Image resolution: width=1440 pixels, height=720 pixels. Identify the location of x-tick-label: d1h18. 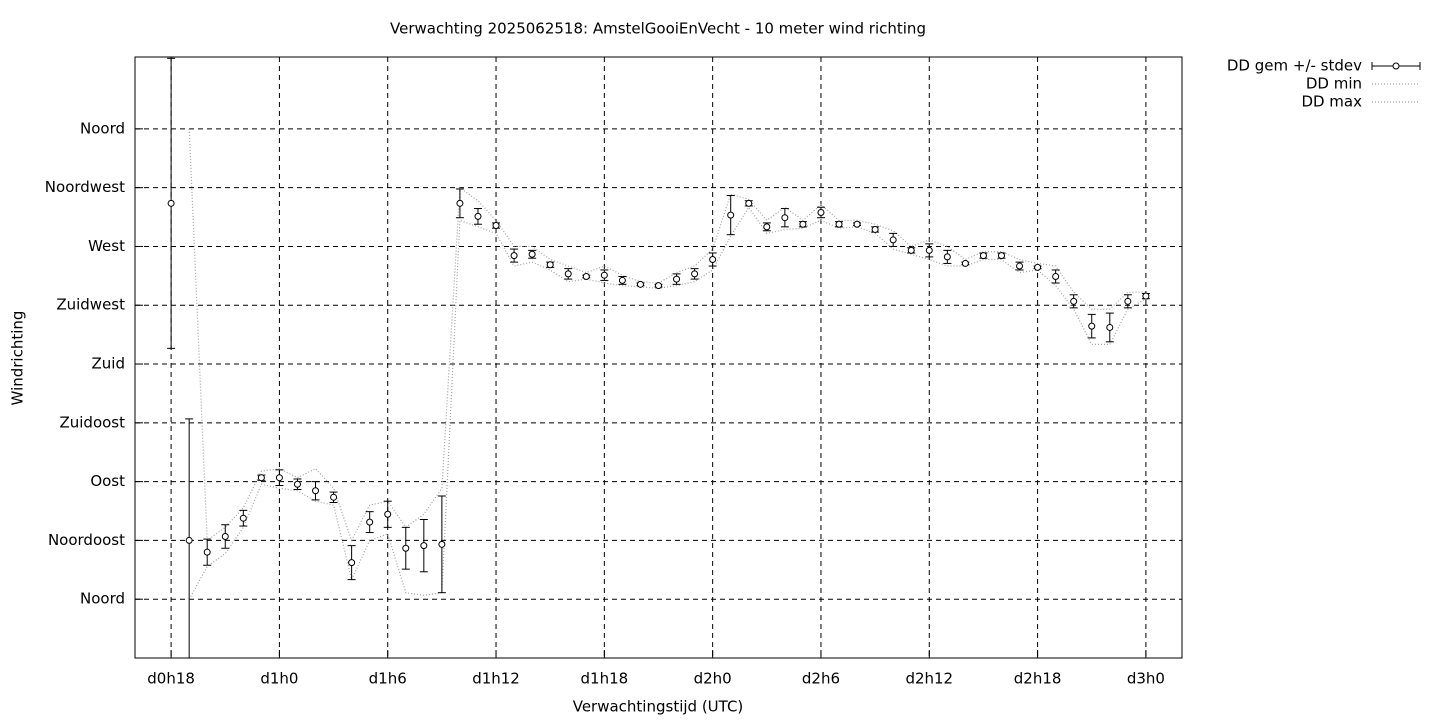
(605, 679).